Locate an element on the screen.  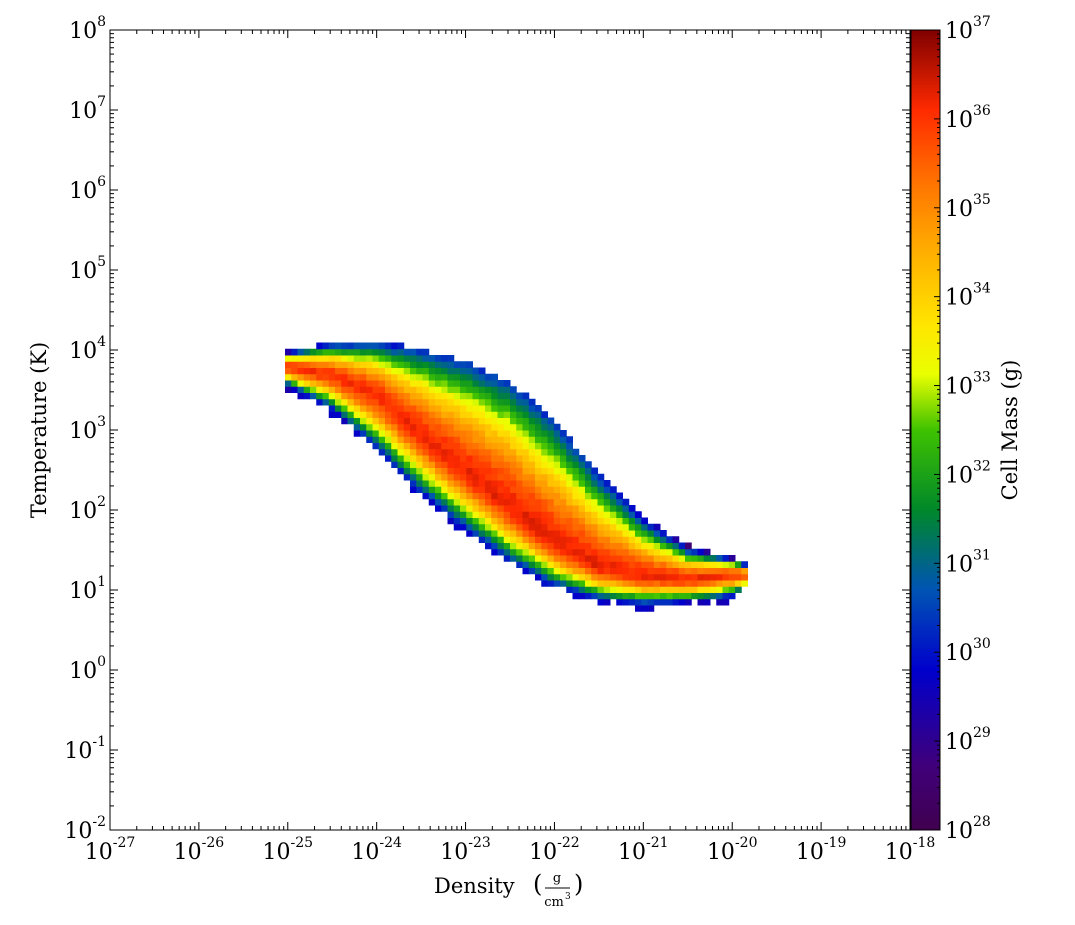
y-tick-label-exp: 2 is located at coordinates (101, 502).